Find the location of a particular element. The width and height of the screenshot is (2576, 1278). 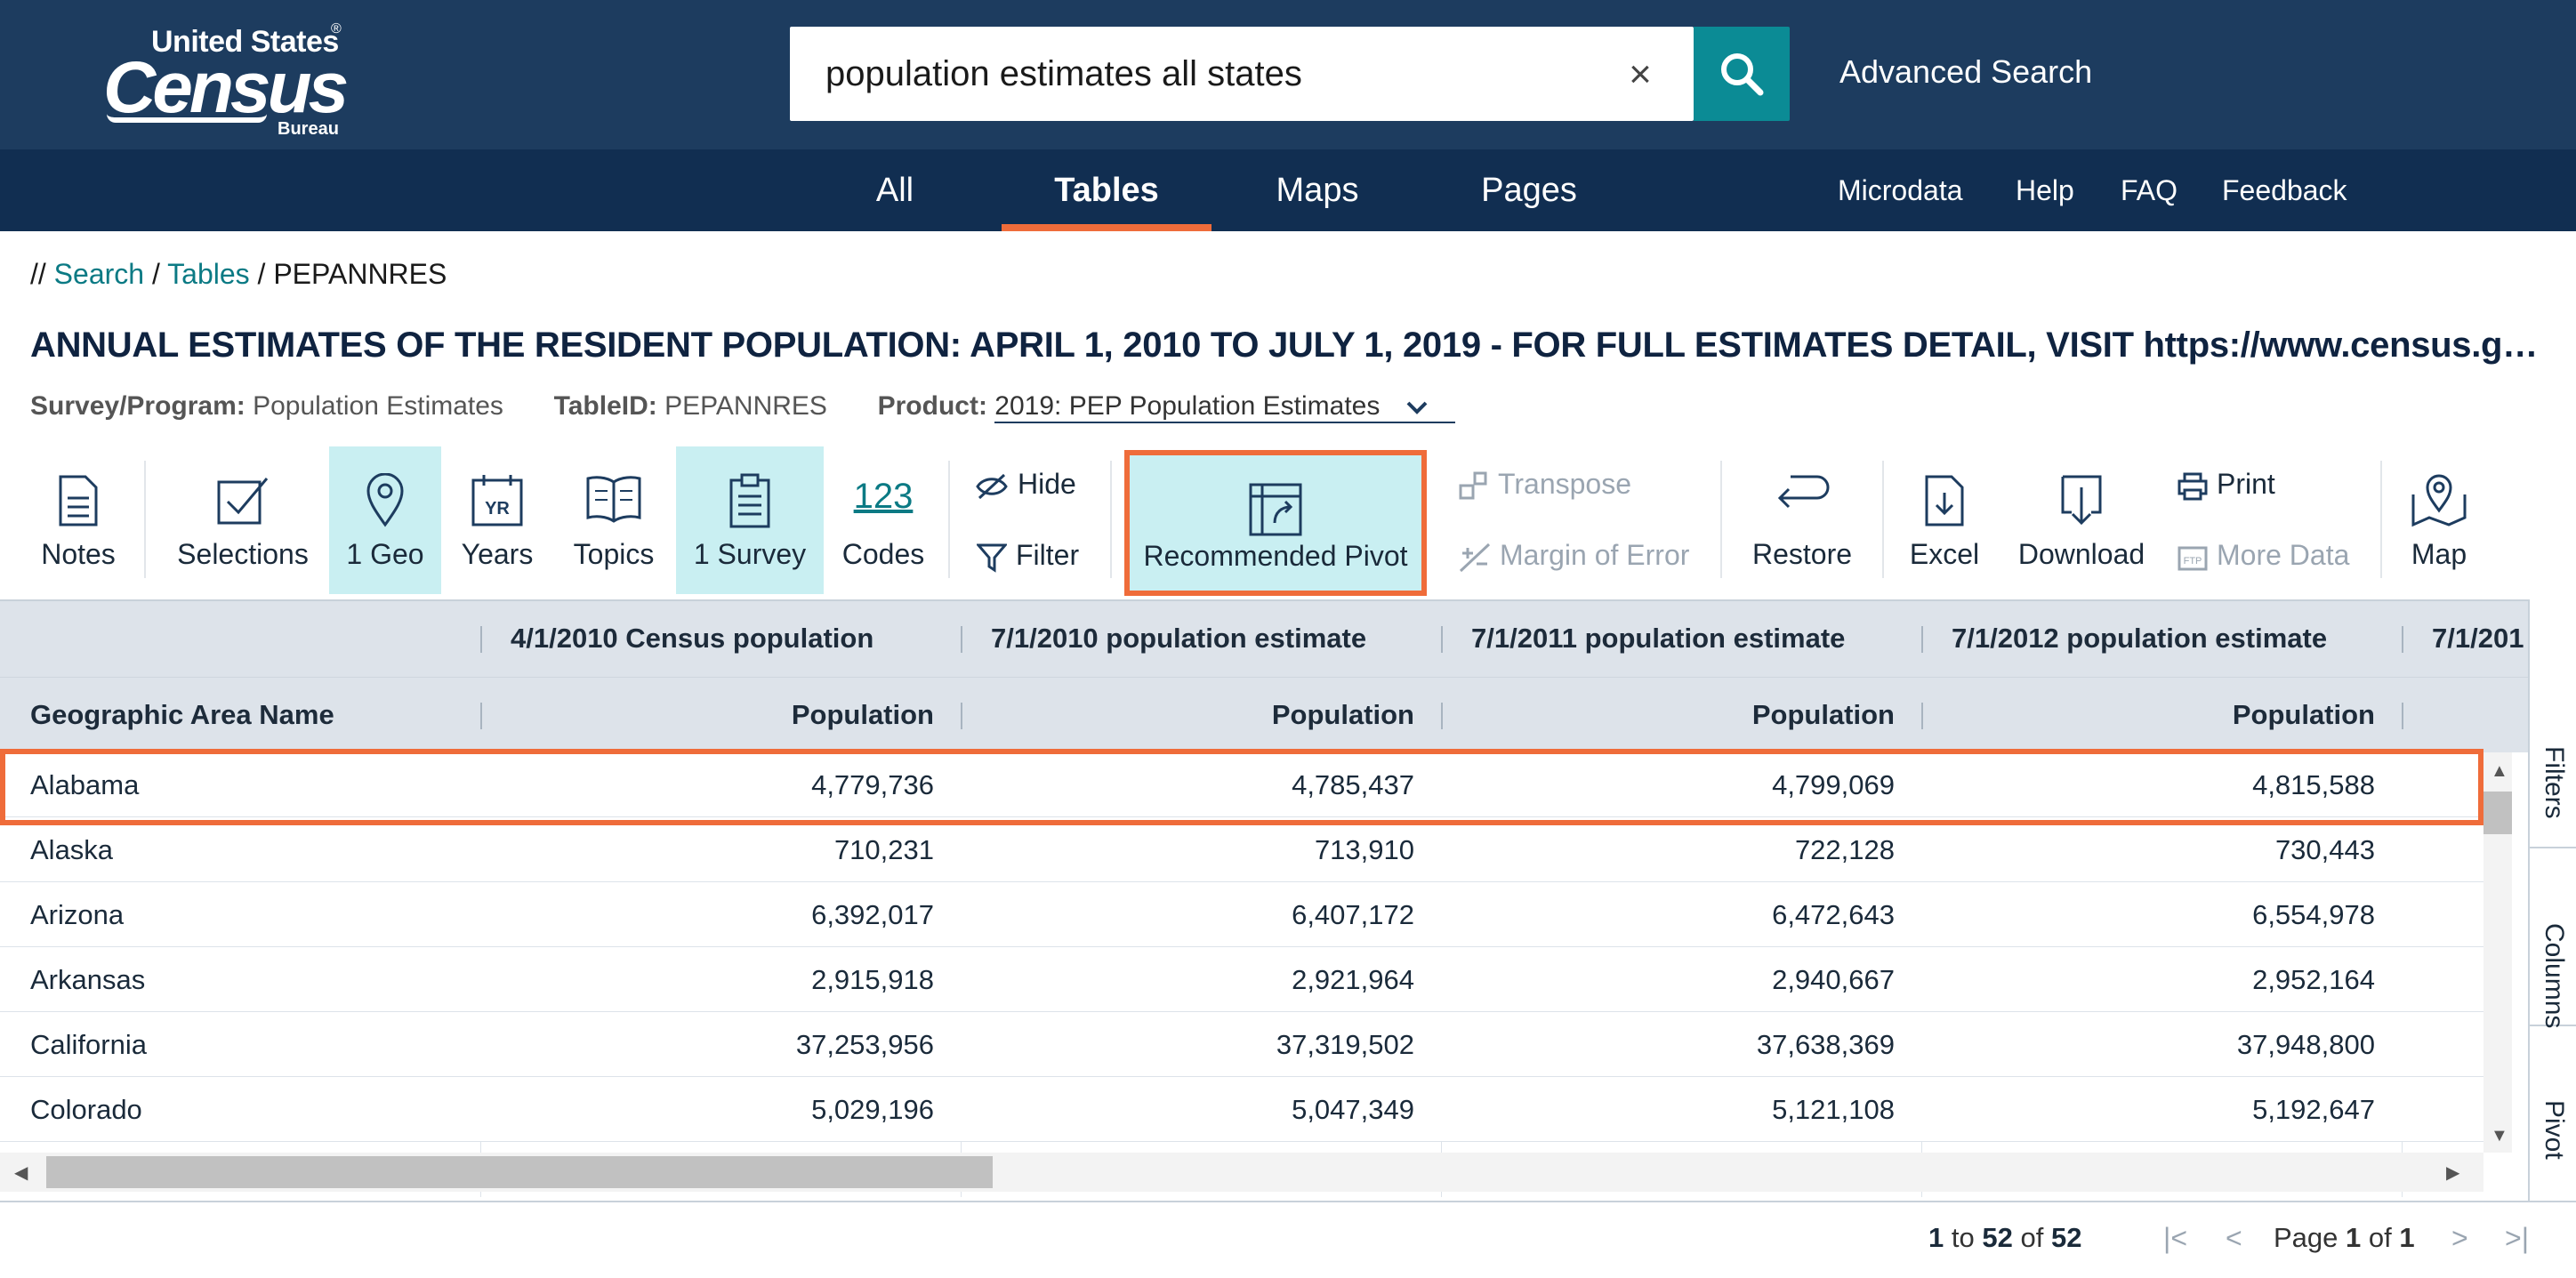

survey-button: 1 Survey is located at coordinates (750, 520).